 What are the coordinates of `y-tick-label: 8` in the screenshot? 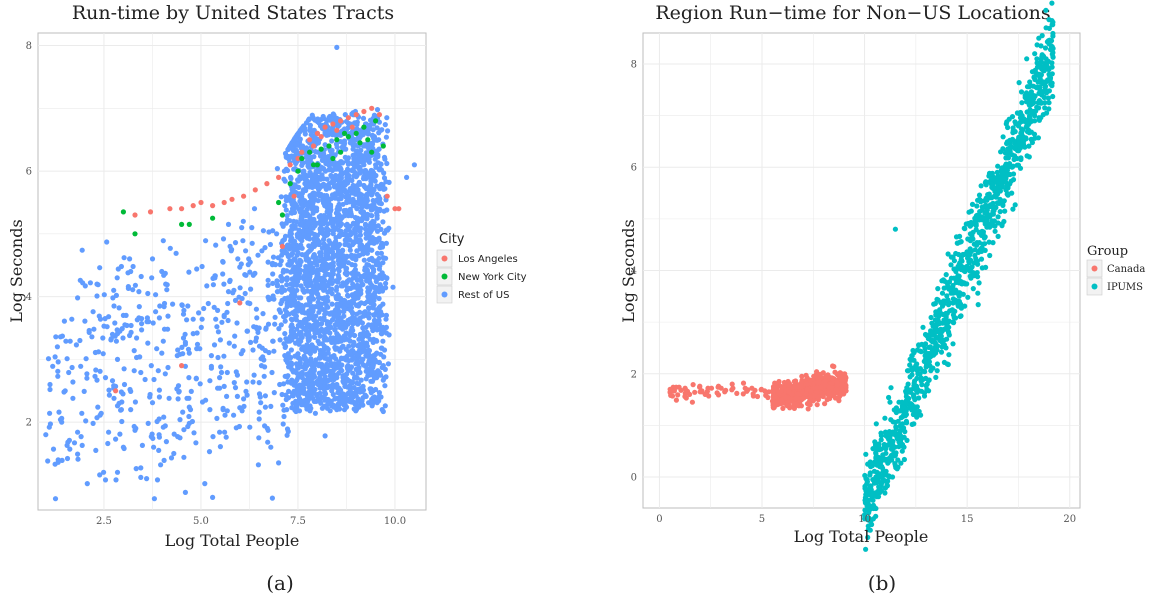 It's located at (29, 46).